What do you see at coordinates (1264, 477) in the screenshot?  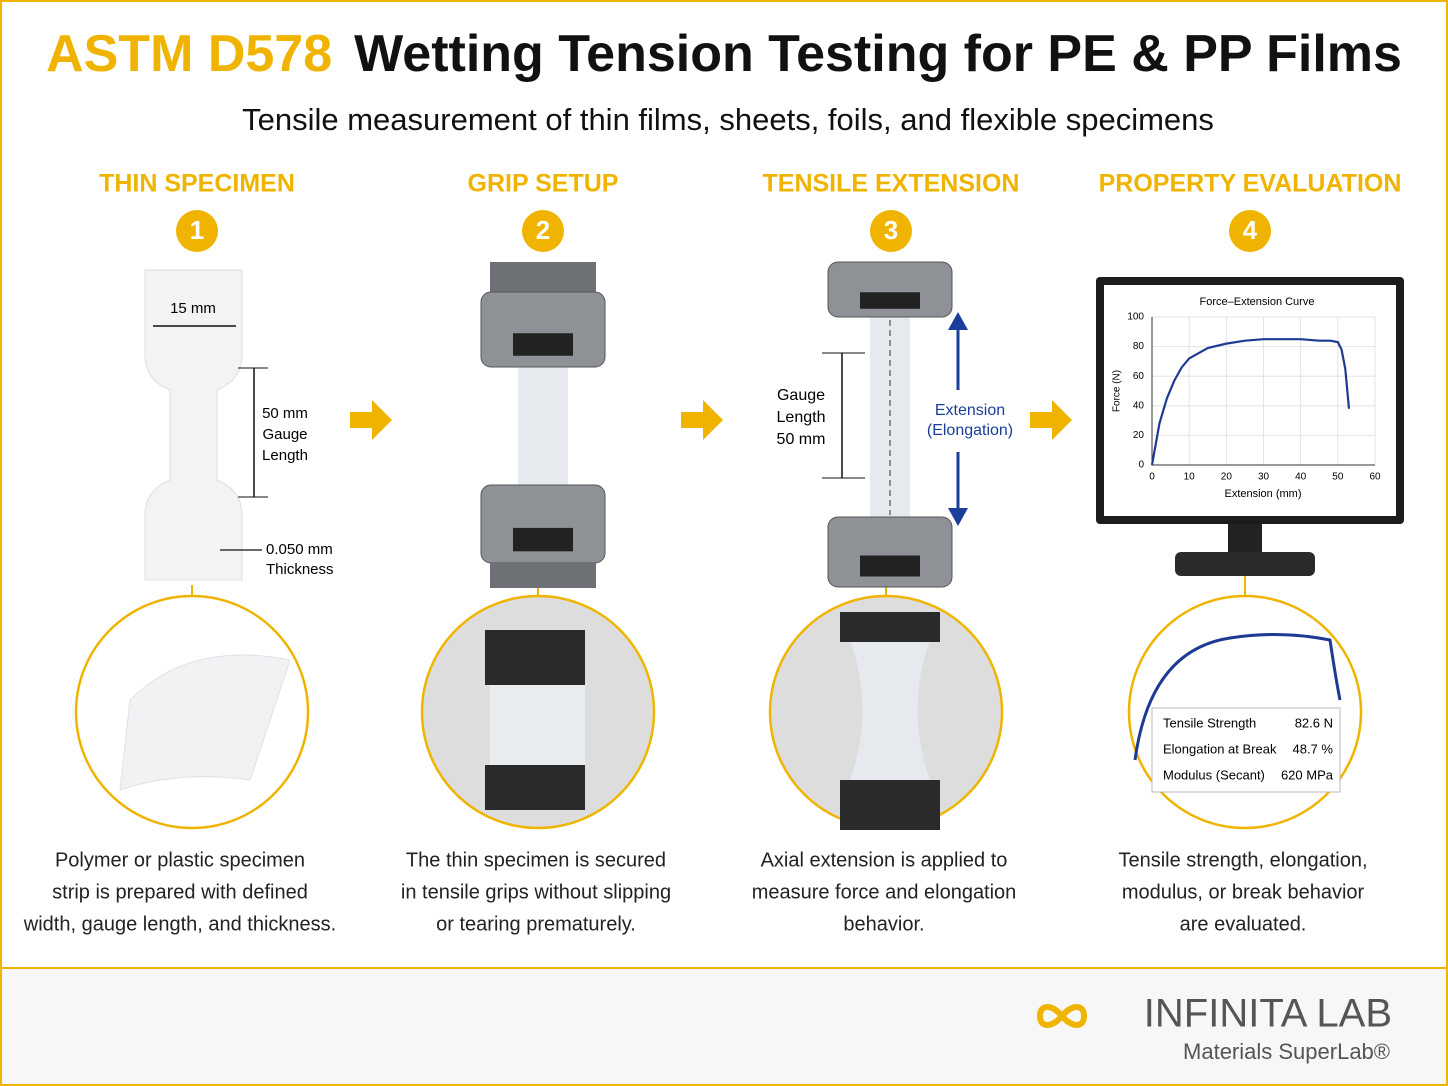 I see `x-tick-label: 30` at bounding box center [1264, 477].